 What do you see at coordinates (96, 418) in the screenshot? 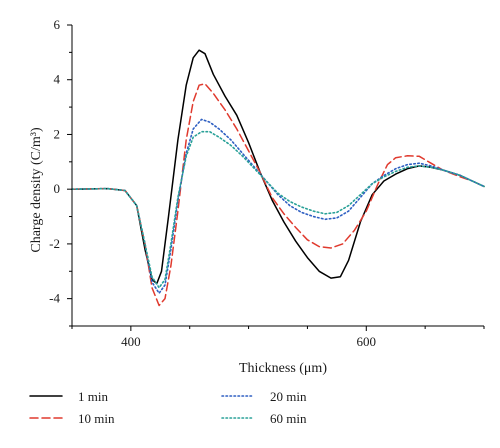
I see `legend-label-2: 10 min` at bounding box center [96, 418].